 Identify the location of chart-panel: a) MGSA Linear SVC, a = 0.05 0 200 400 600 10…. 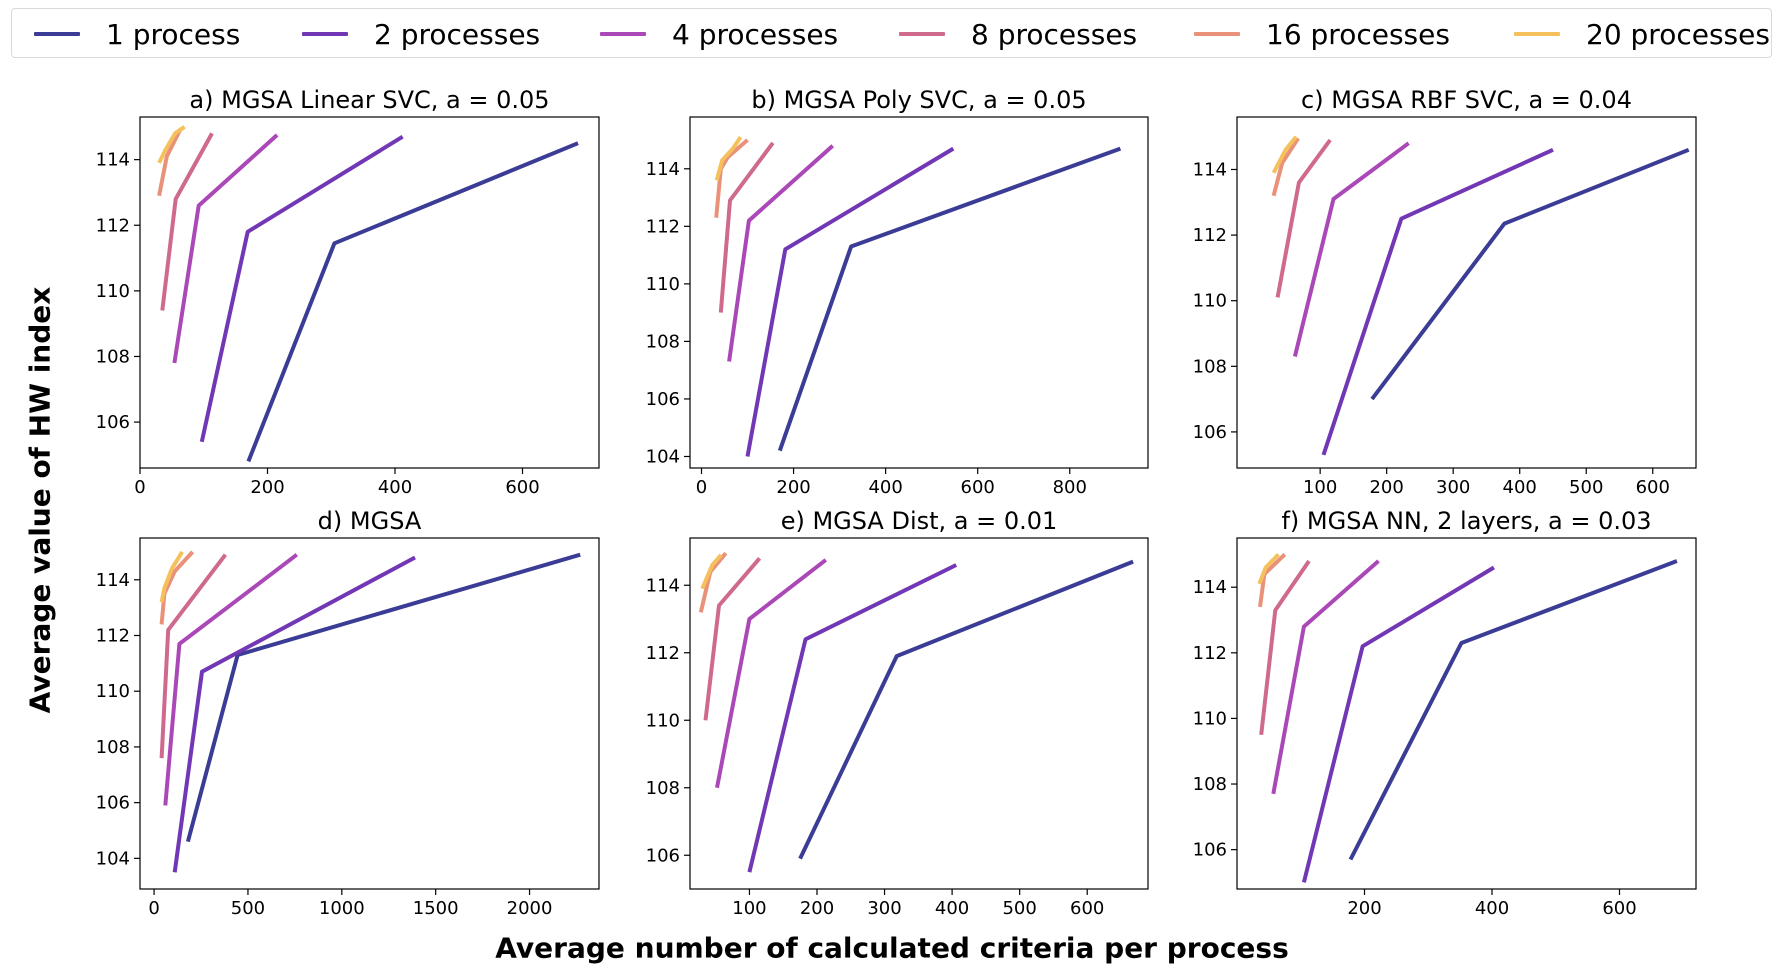
(348, 292).